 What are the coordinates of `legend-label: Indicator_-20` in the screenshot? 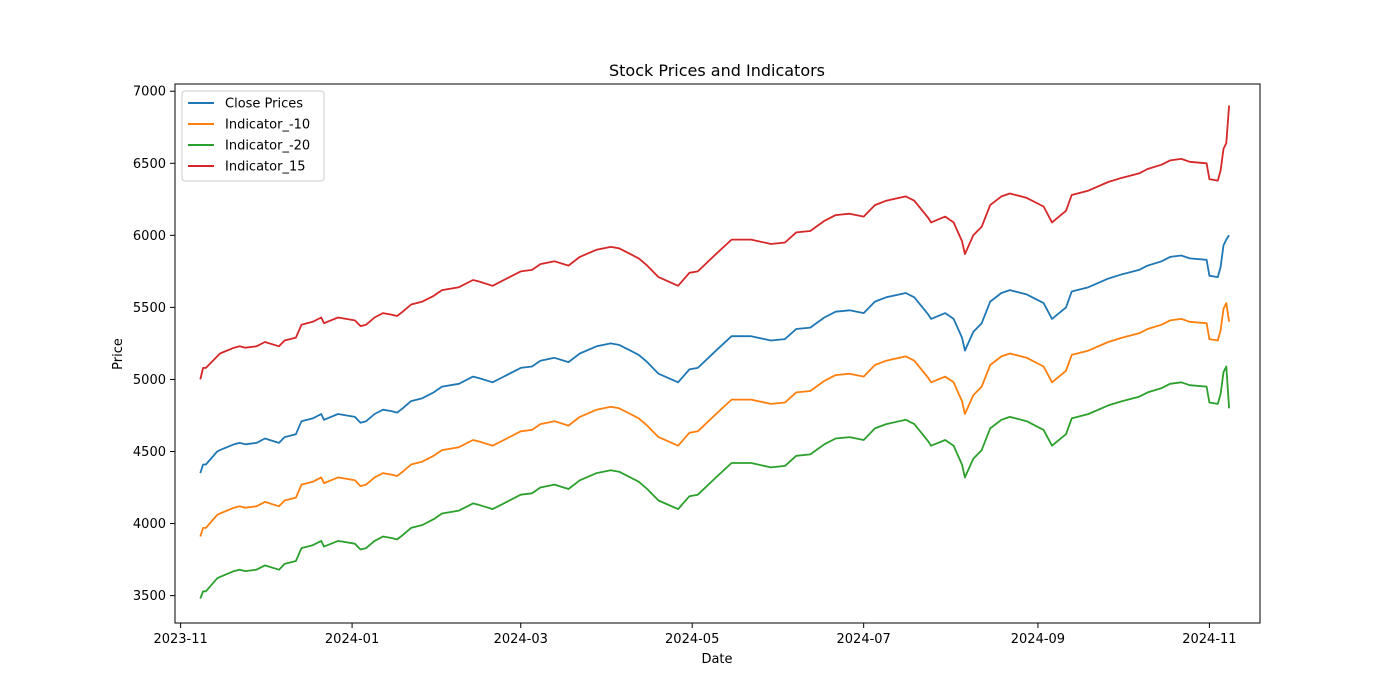 It's located at (267, 146).